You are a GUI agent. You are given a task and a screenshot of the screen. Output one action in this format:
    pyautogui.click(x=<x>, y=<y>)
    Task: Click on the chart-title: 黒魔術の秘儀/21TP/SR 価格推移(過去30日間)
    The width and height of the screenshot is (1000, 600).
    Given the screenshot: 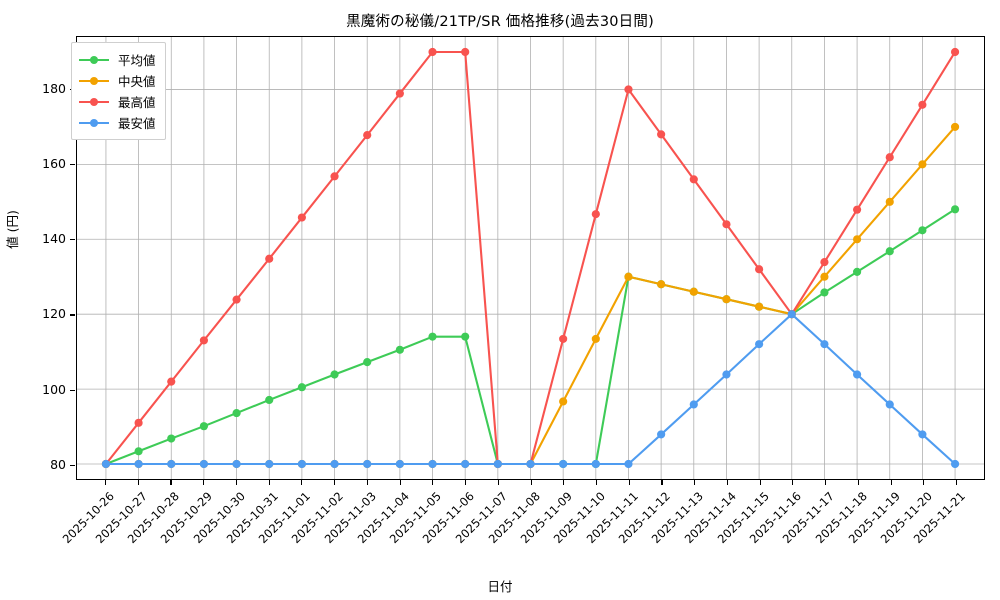 What is the action you would take?
    pyautogui.click(x=500, y=22)
    